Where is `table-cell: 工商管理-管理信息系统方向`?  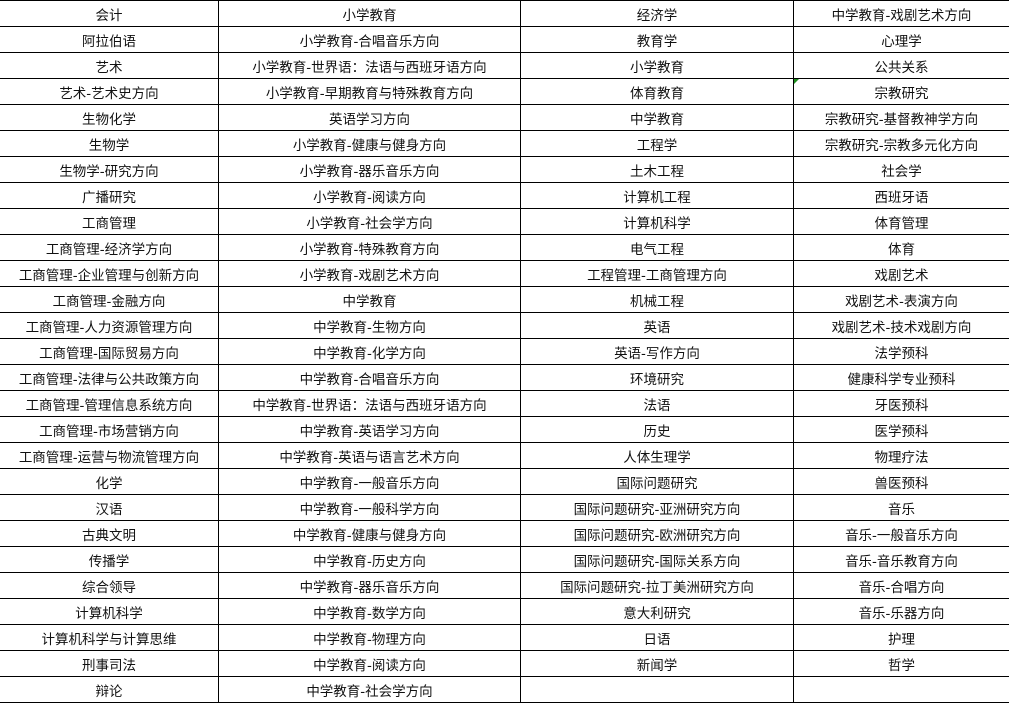 table-cell: 工商管理-管理信息系统方向 is located at coordinates (109, 403).